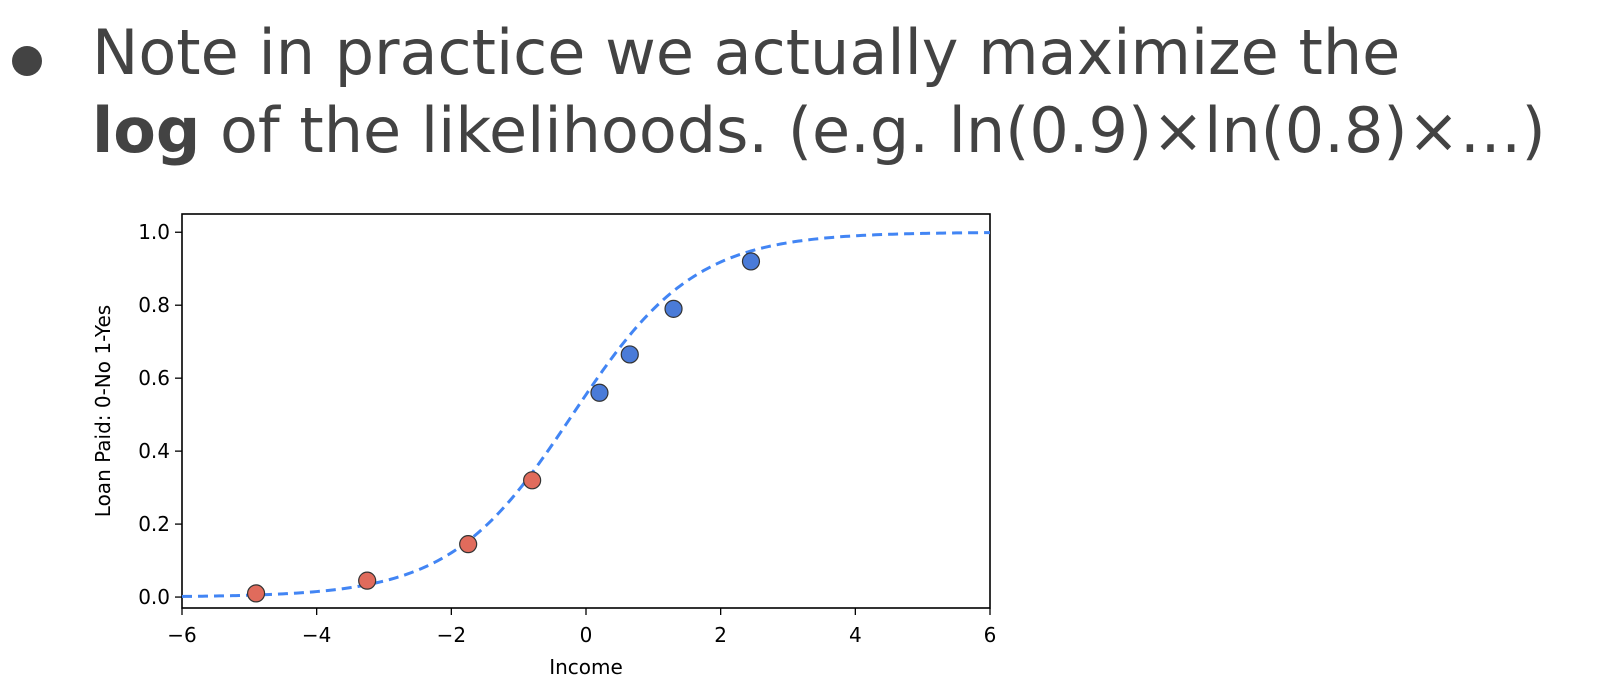 Image resolution: width=1605 pixels, height=680 pixels. What do you see at coordinates (154, 524) in the screenshot?
I see `y-tick-label: 0.2` at bounding box center [154, 524].